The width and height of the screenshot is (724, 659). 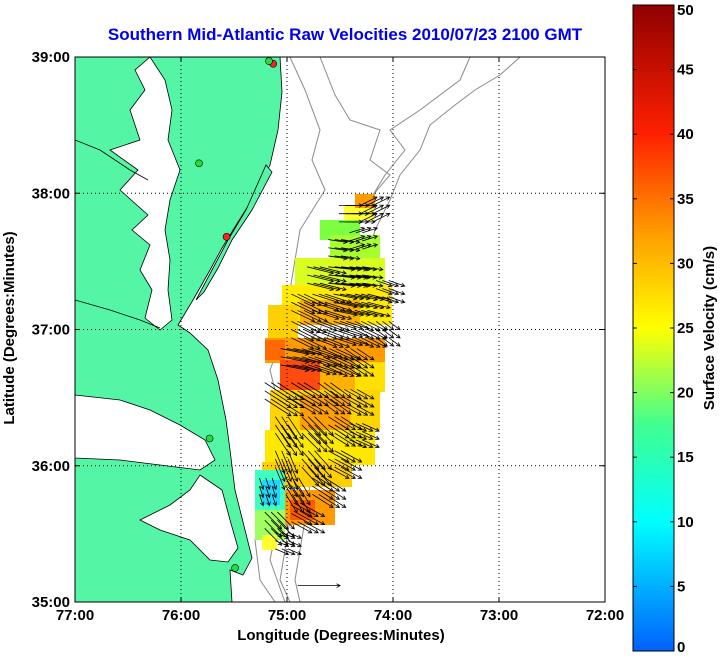 What do you see at coordinates (236, 314) in the screenshot?
I see `radar-sites` at bounding box center [236, 314].